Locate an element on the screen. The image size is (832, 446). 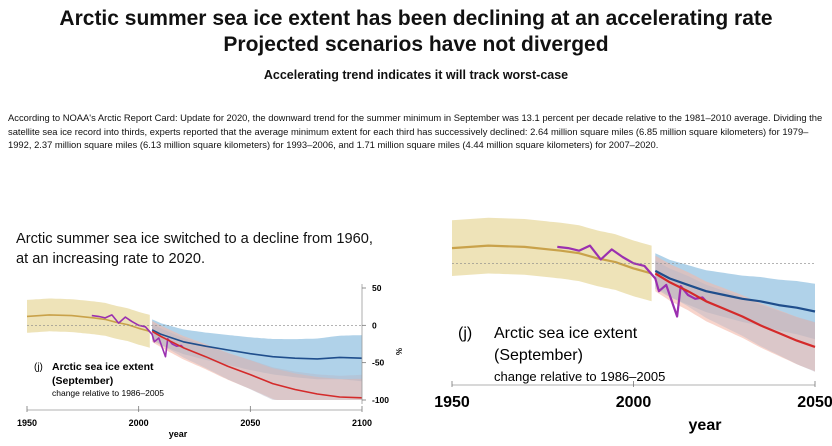
left-legend-title2: (September) is located at coordinates (82, 381).